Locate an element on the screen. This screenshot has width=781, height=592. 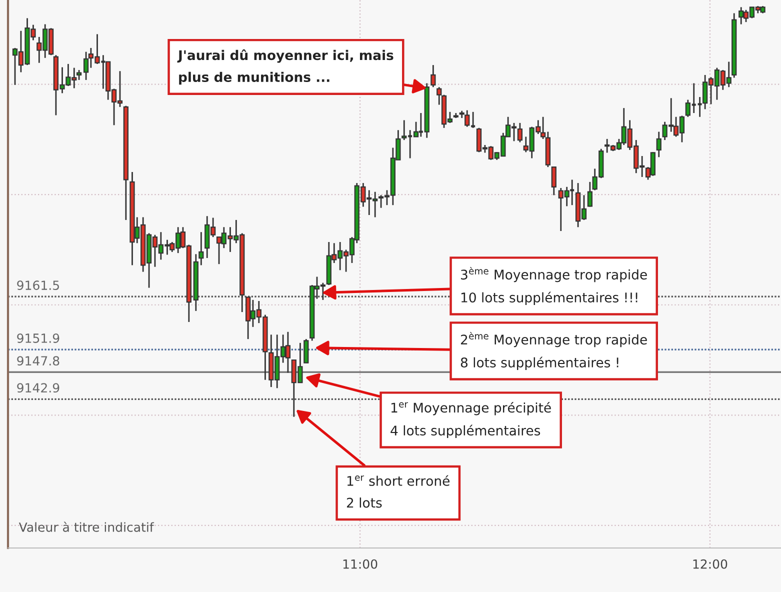
annotation: 1$^{er}$ short erroné 2 lots is located at coordinates (398, 491).